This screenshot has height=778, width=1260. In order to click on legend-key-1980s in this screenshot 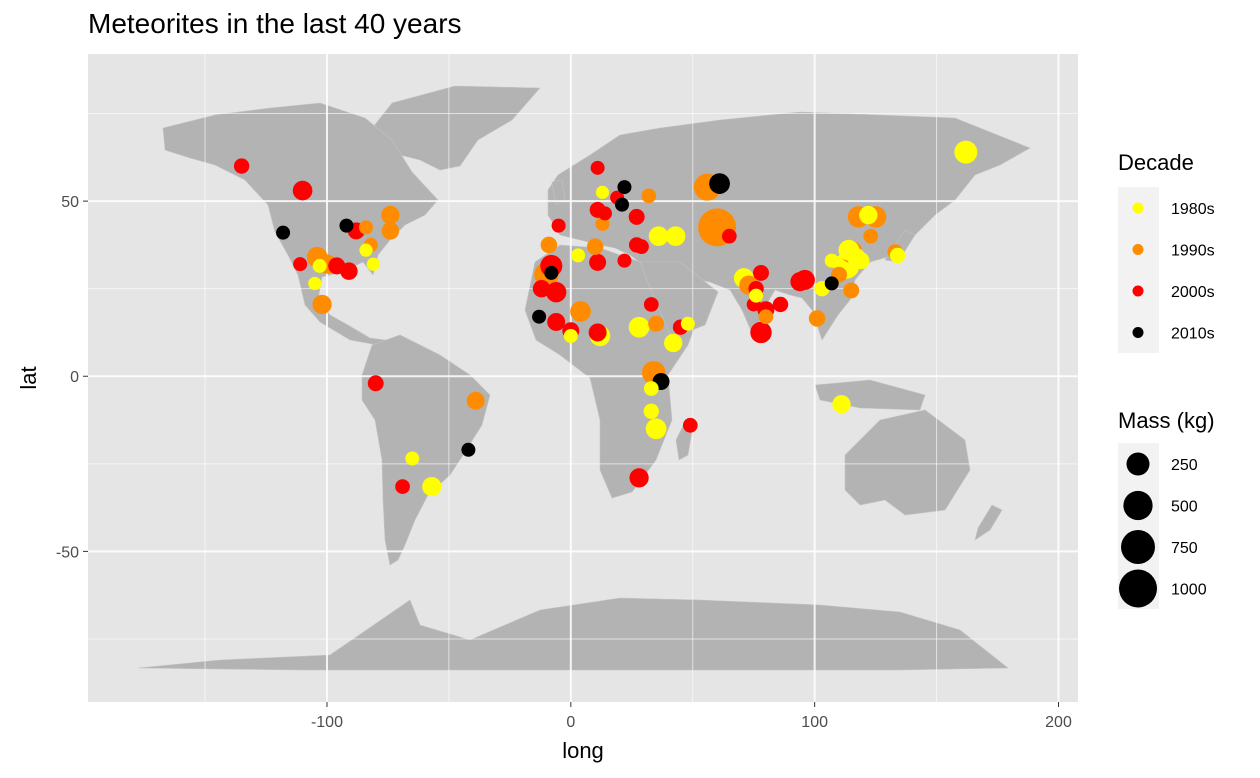, I will do `click(1138, 208)`.